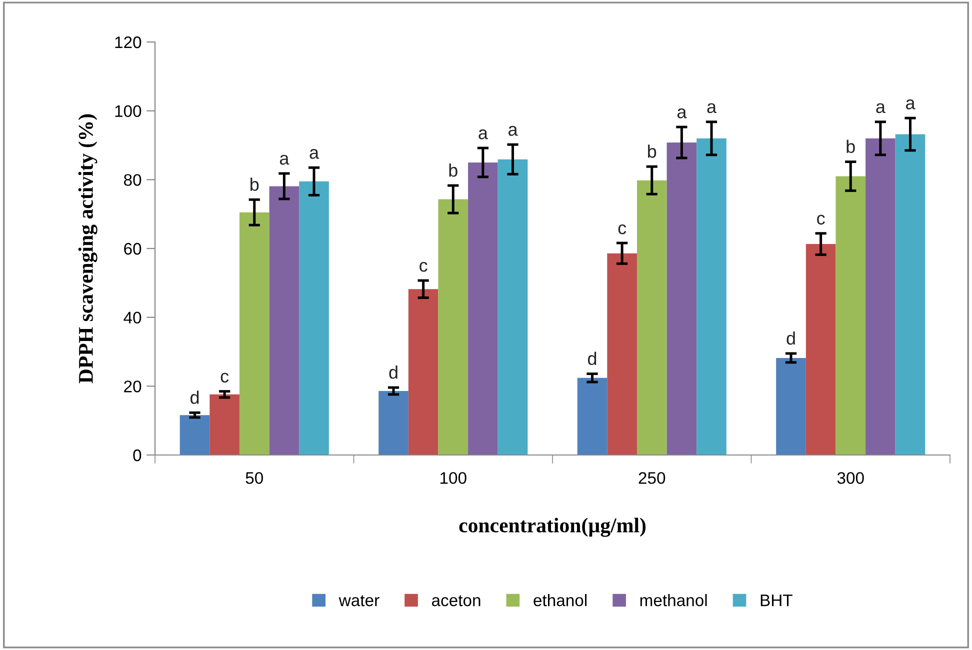  I want to click on legend-label: methanol, so click(673, 600).